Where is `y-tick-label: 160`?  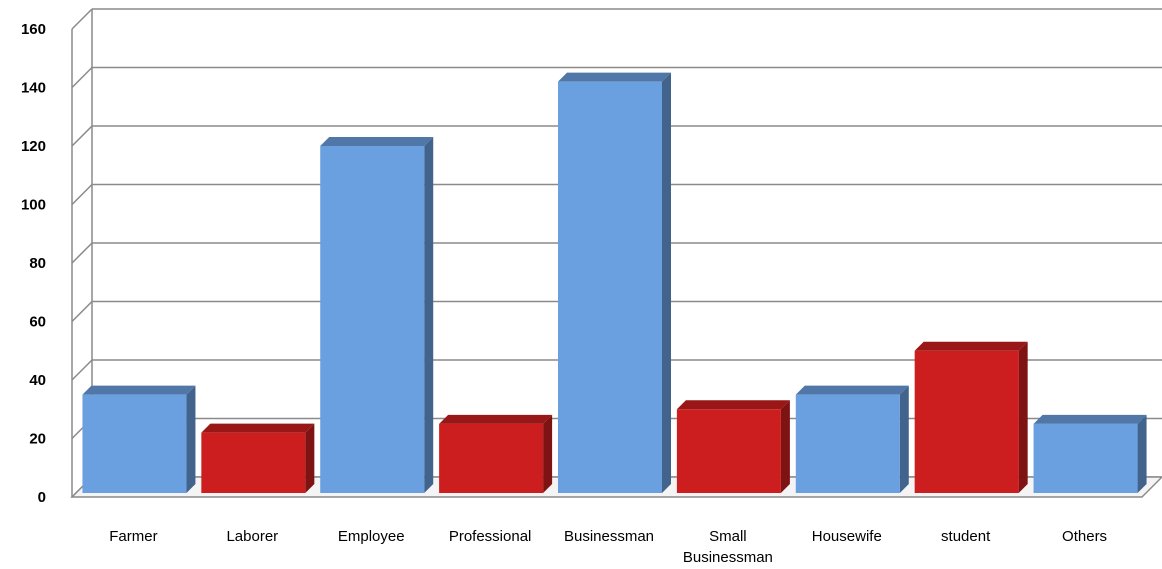
y-tick-label: 160 is located at coordinates (33, 29).